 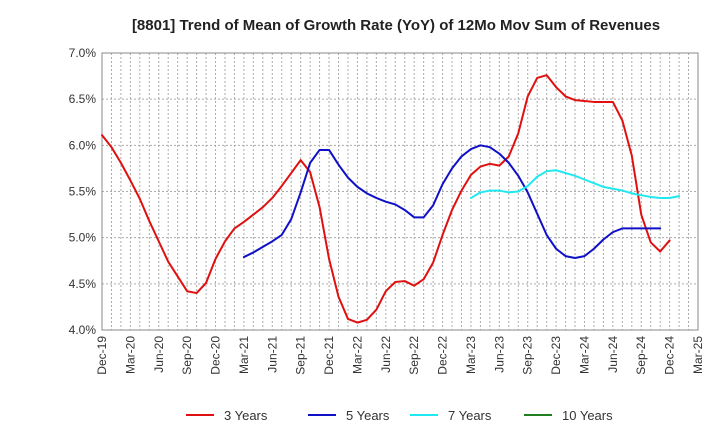 I want to click on x-tick-label: Dec-21, so click(x=329, y=355).